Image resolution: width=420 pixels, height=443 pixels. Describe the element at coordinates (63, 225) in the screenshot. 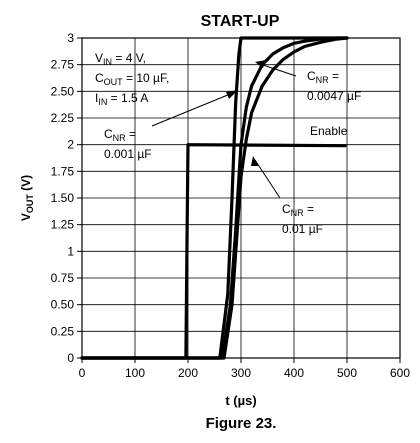

I see `y-tick-label: 1.25` at that location.